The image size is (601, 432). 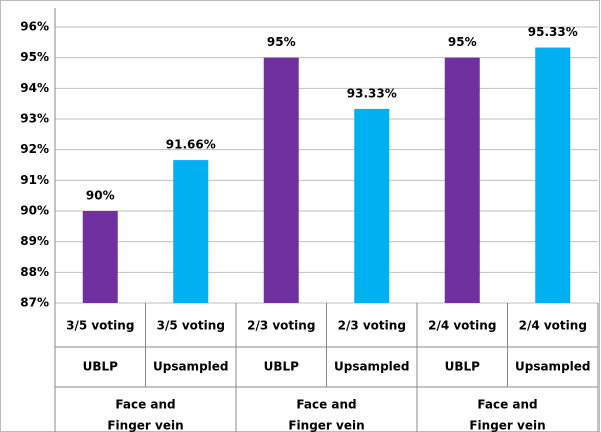 I want to click on y-tick-label: 87%, so click(x=34, y=303).